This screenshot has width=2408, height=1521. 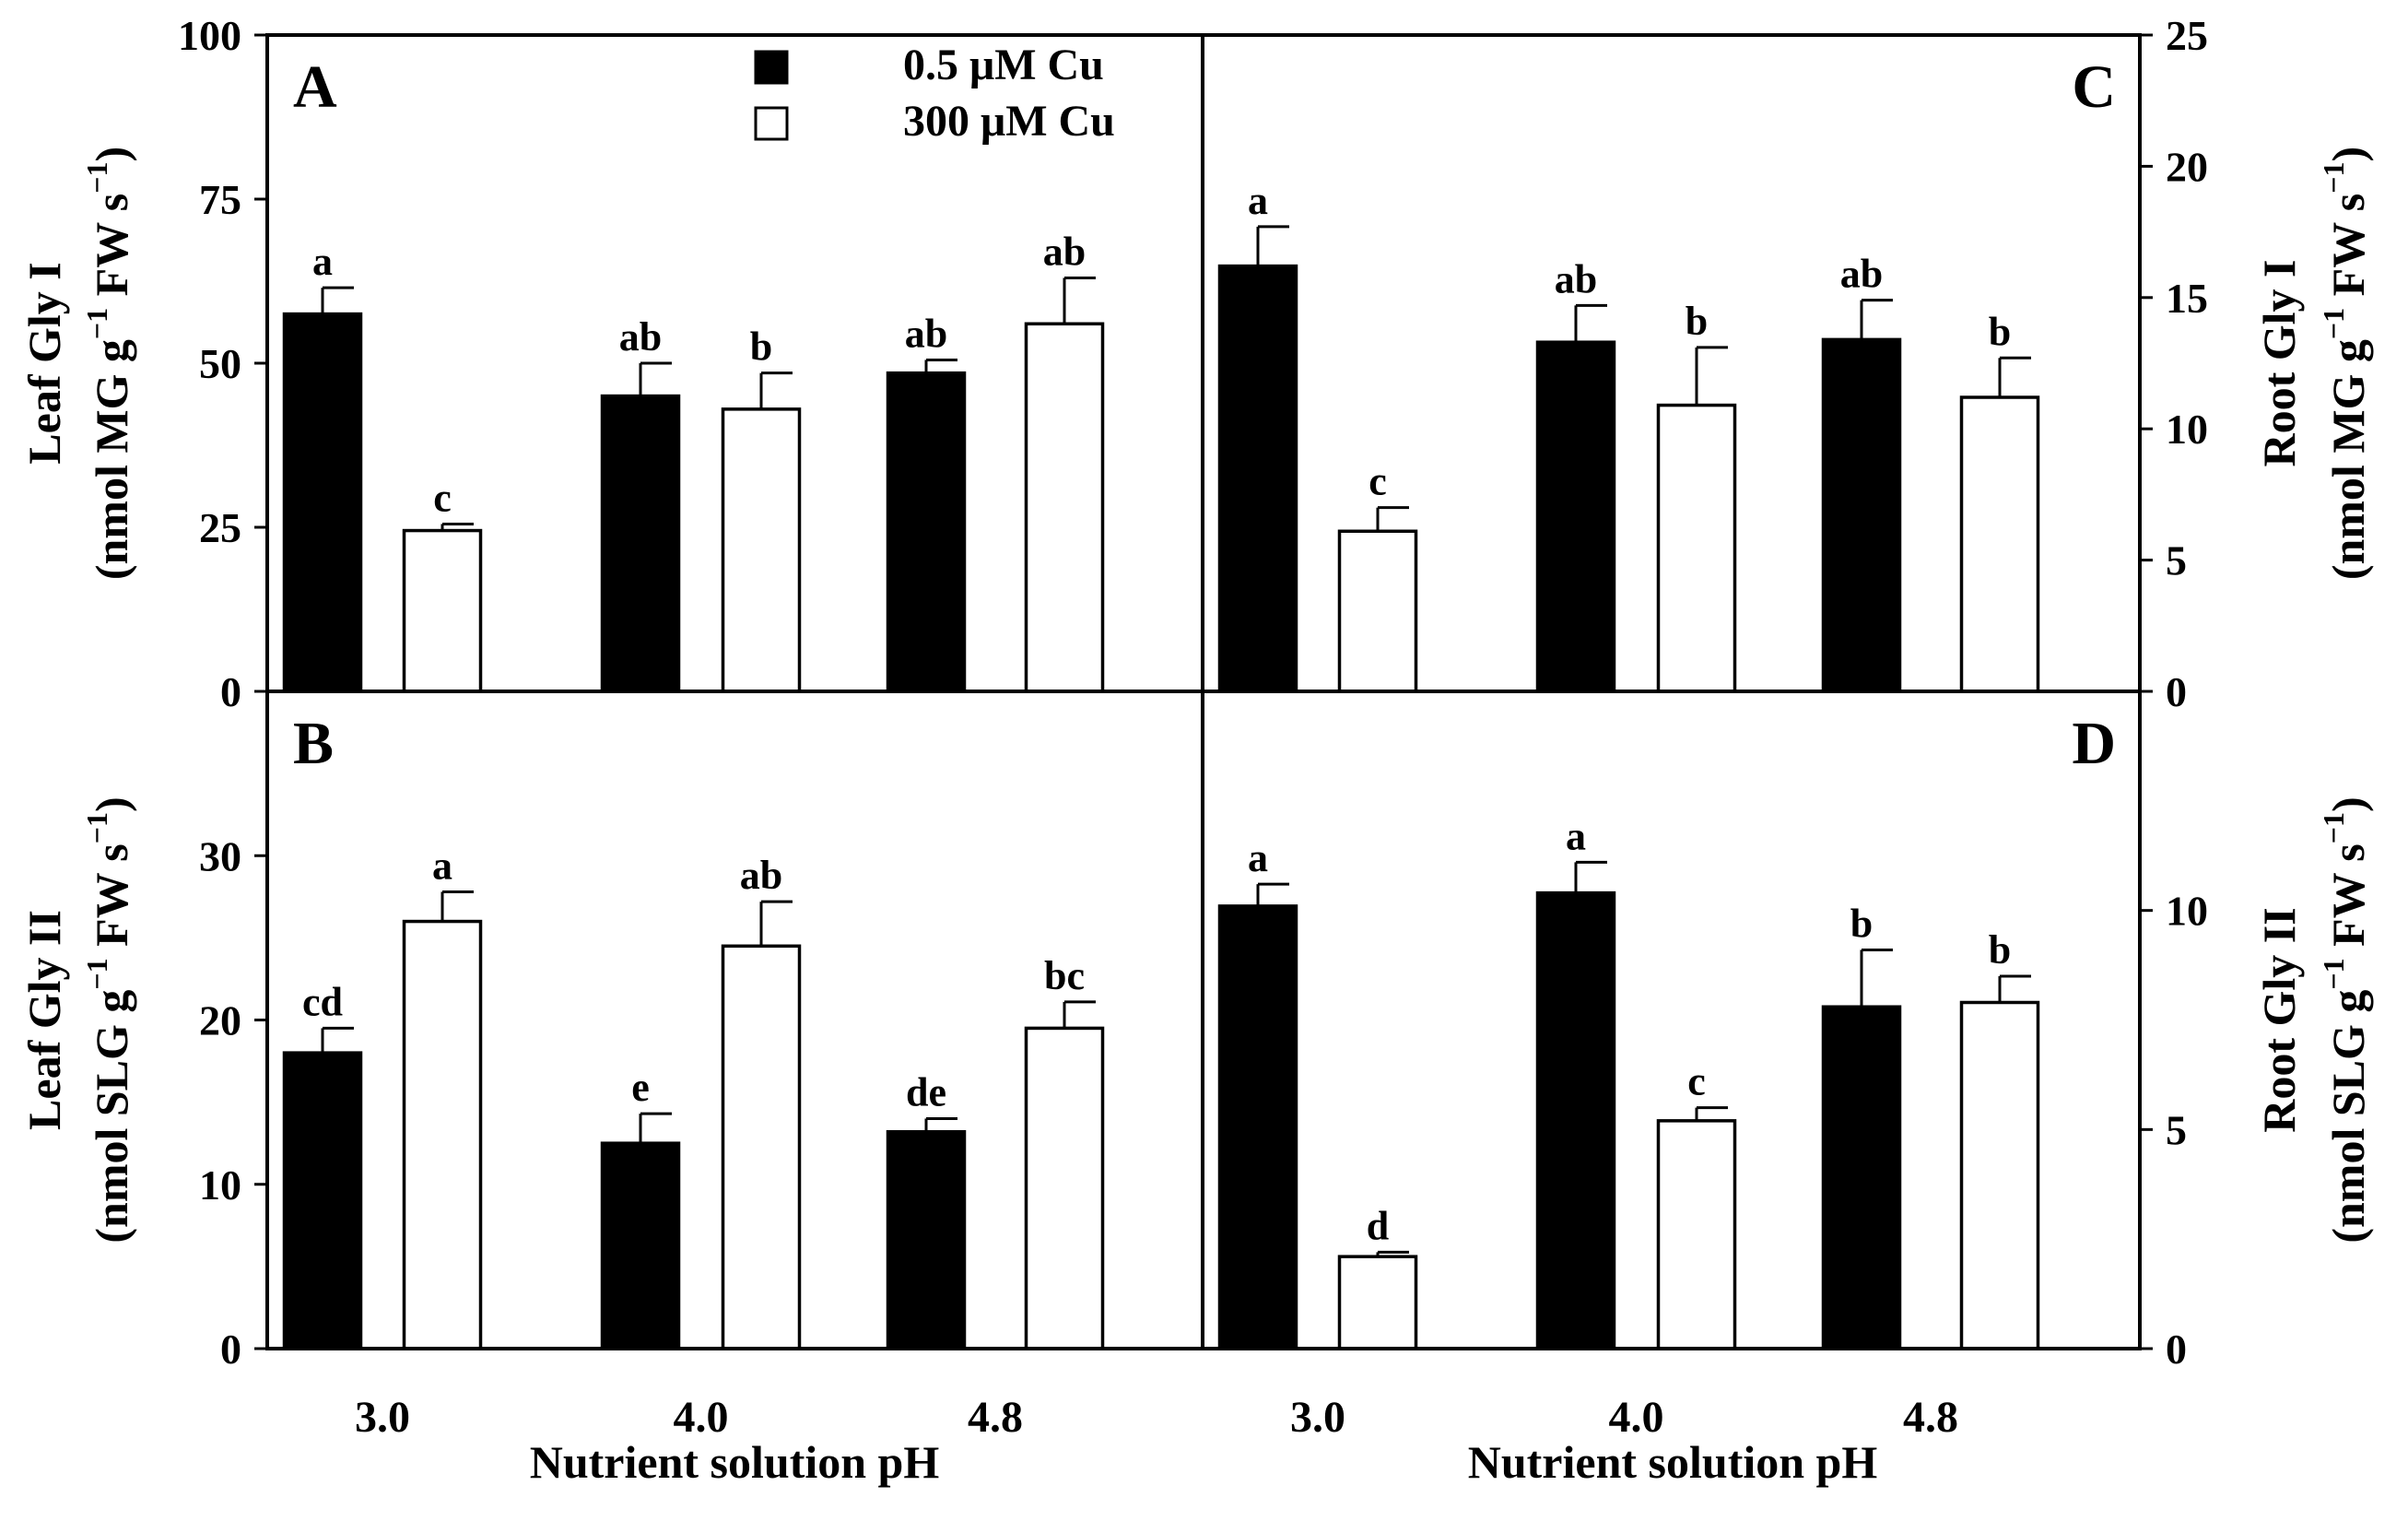 What do you see at coordinates (934, 93) in the screenshot?
I see `legend: 0.5 μM Cu 300 μM Cu` at bounding box center [934, 93].